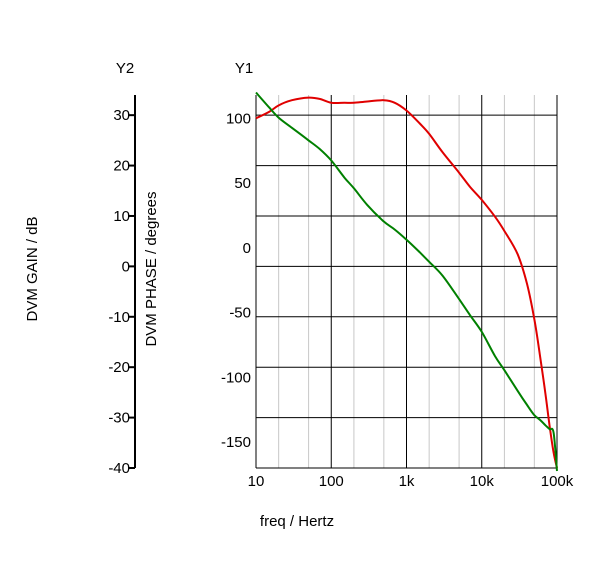  Describe the element at coordinates (119, 367) in the screenshot. I see `y2-tick-label: -20` at that location.